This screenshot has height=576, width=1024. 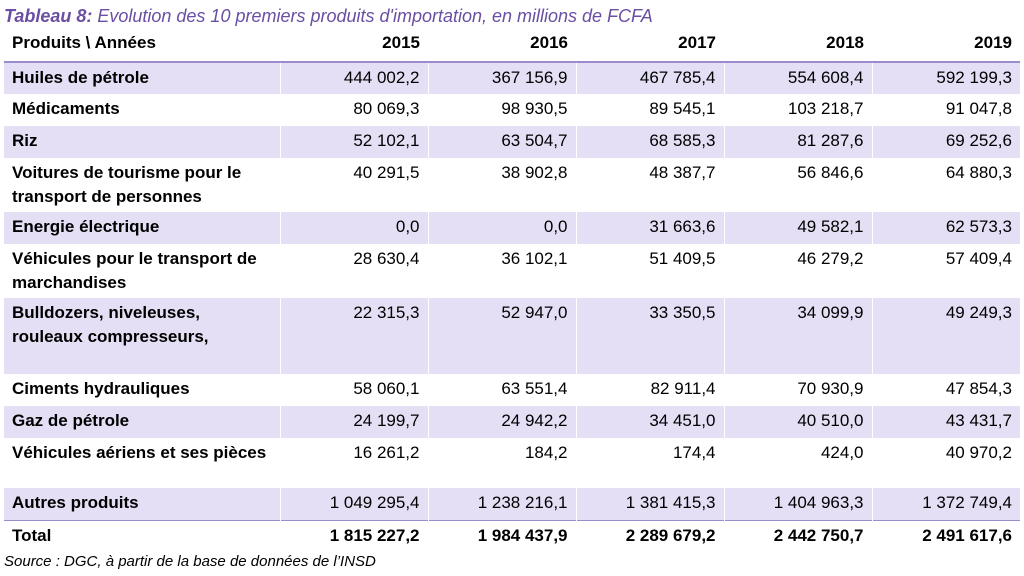 What do you see at coordinates (501, 536) in the screenshot?
I see `value-cell: 1 984 437,9` at bounding box center [501, 536].